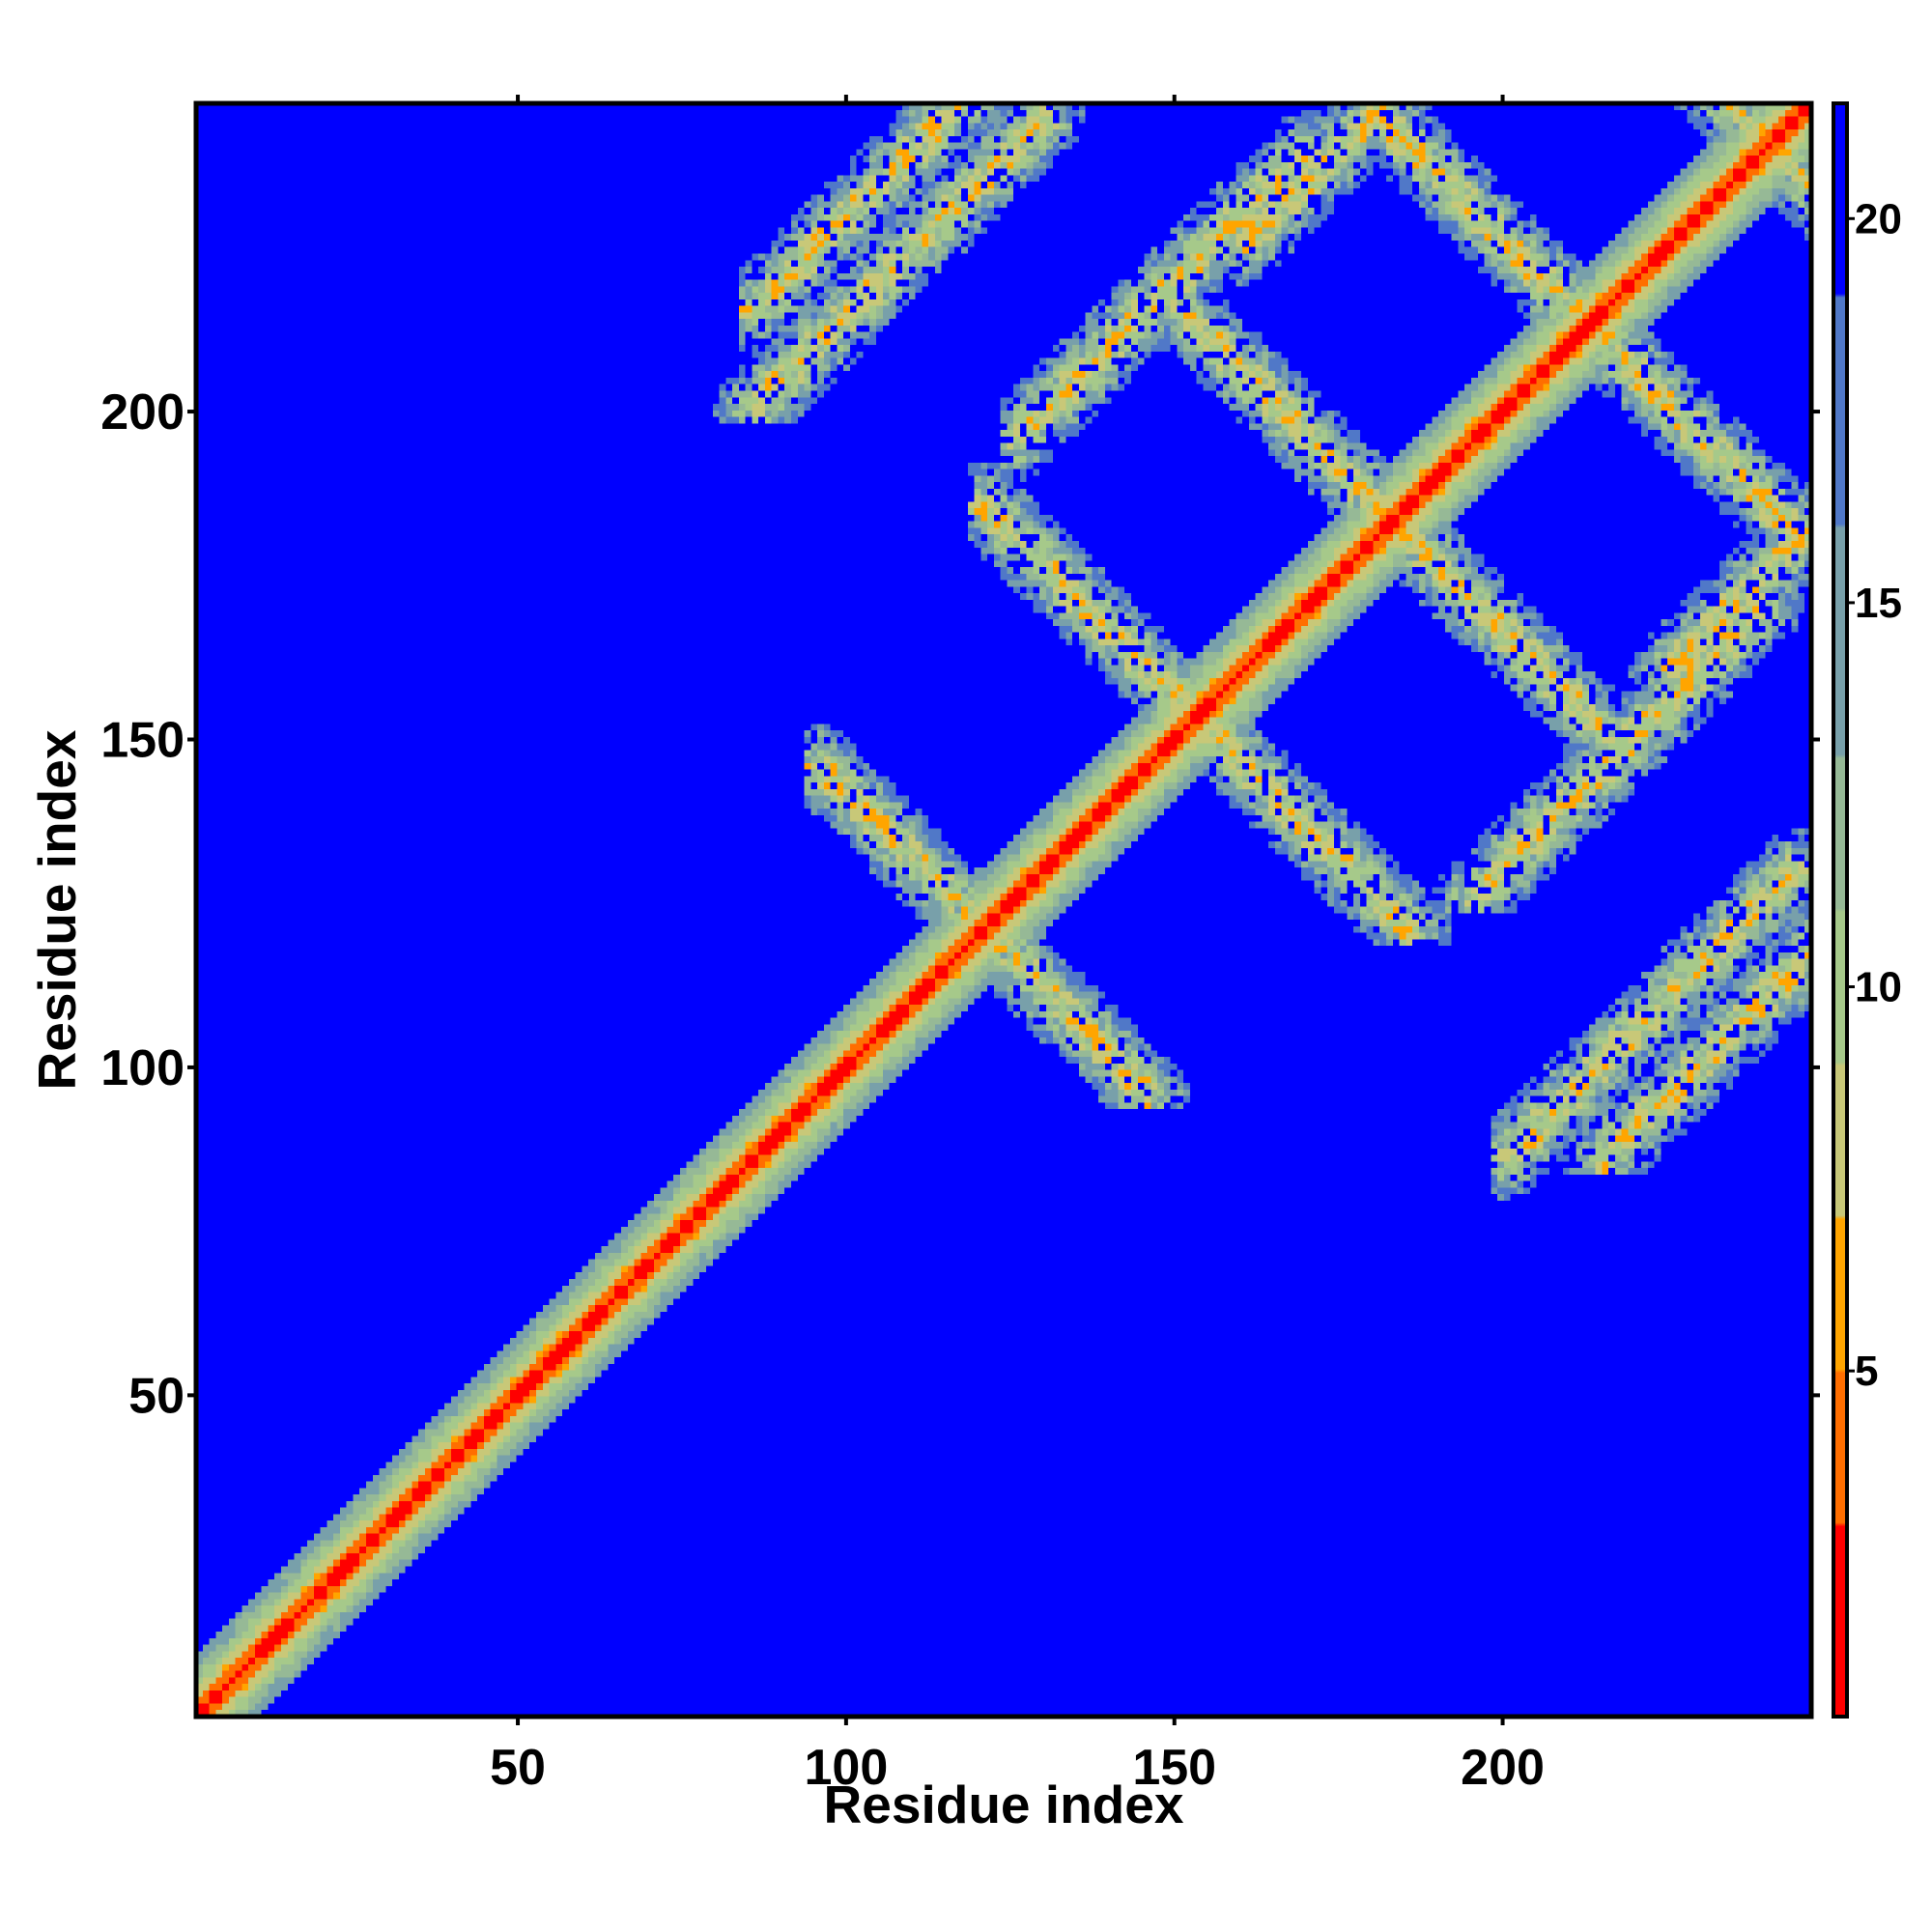 The width and height of the screenshot is (1932, 1932). What do you see at coordinates (1878, 218) in the screenshot?
I see `colorbar-tick-label: 20` at bounding box center [1878, 218].